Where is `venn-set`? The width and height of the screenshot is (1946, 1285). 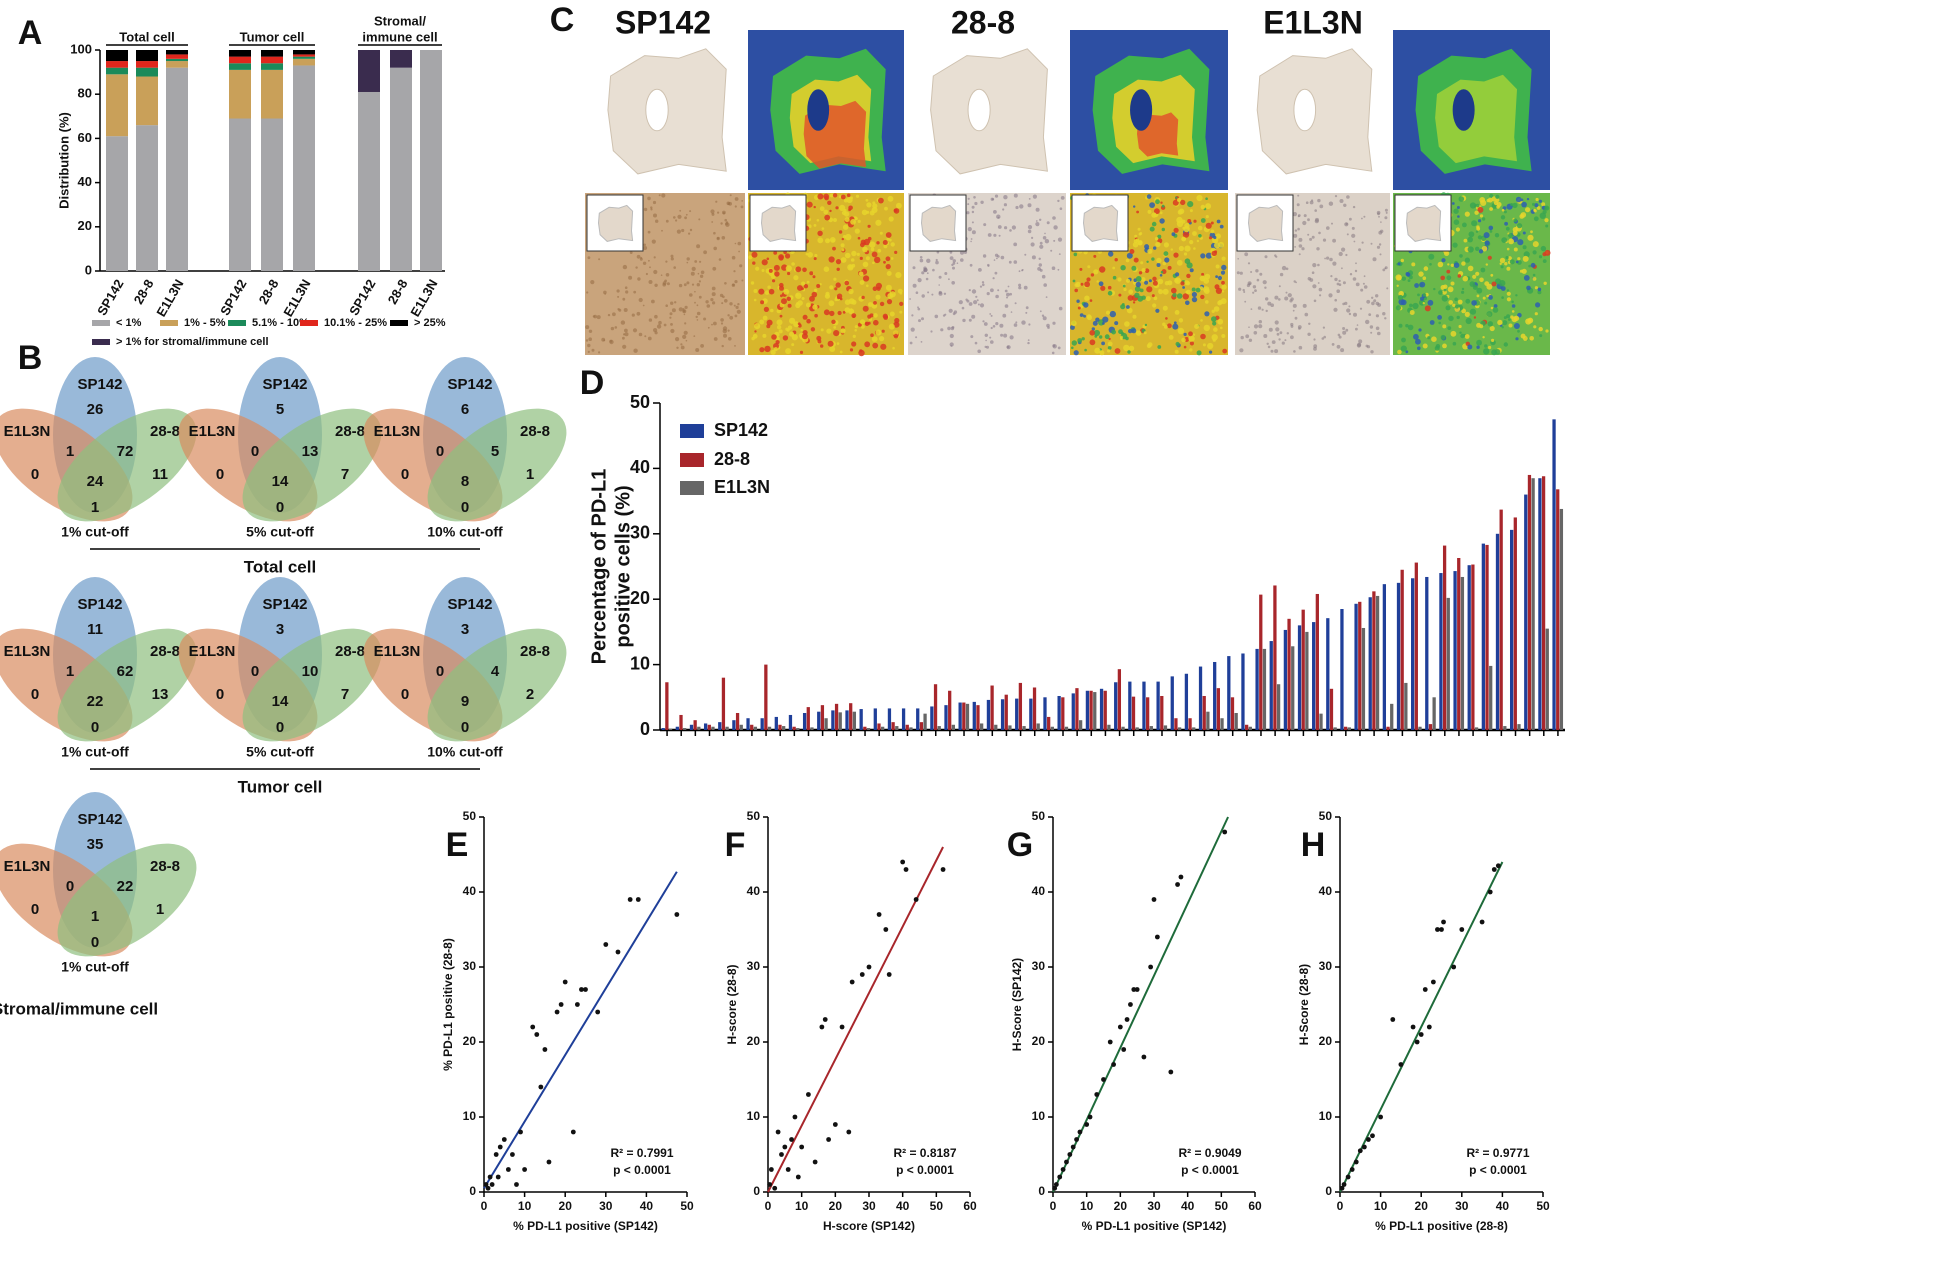
venn-set is located at coordinates (127, 685).